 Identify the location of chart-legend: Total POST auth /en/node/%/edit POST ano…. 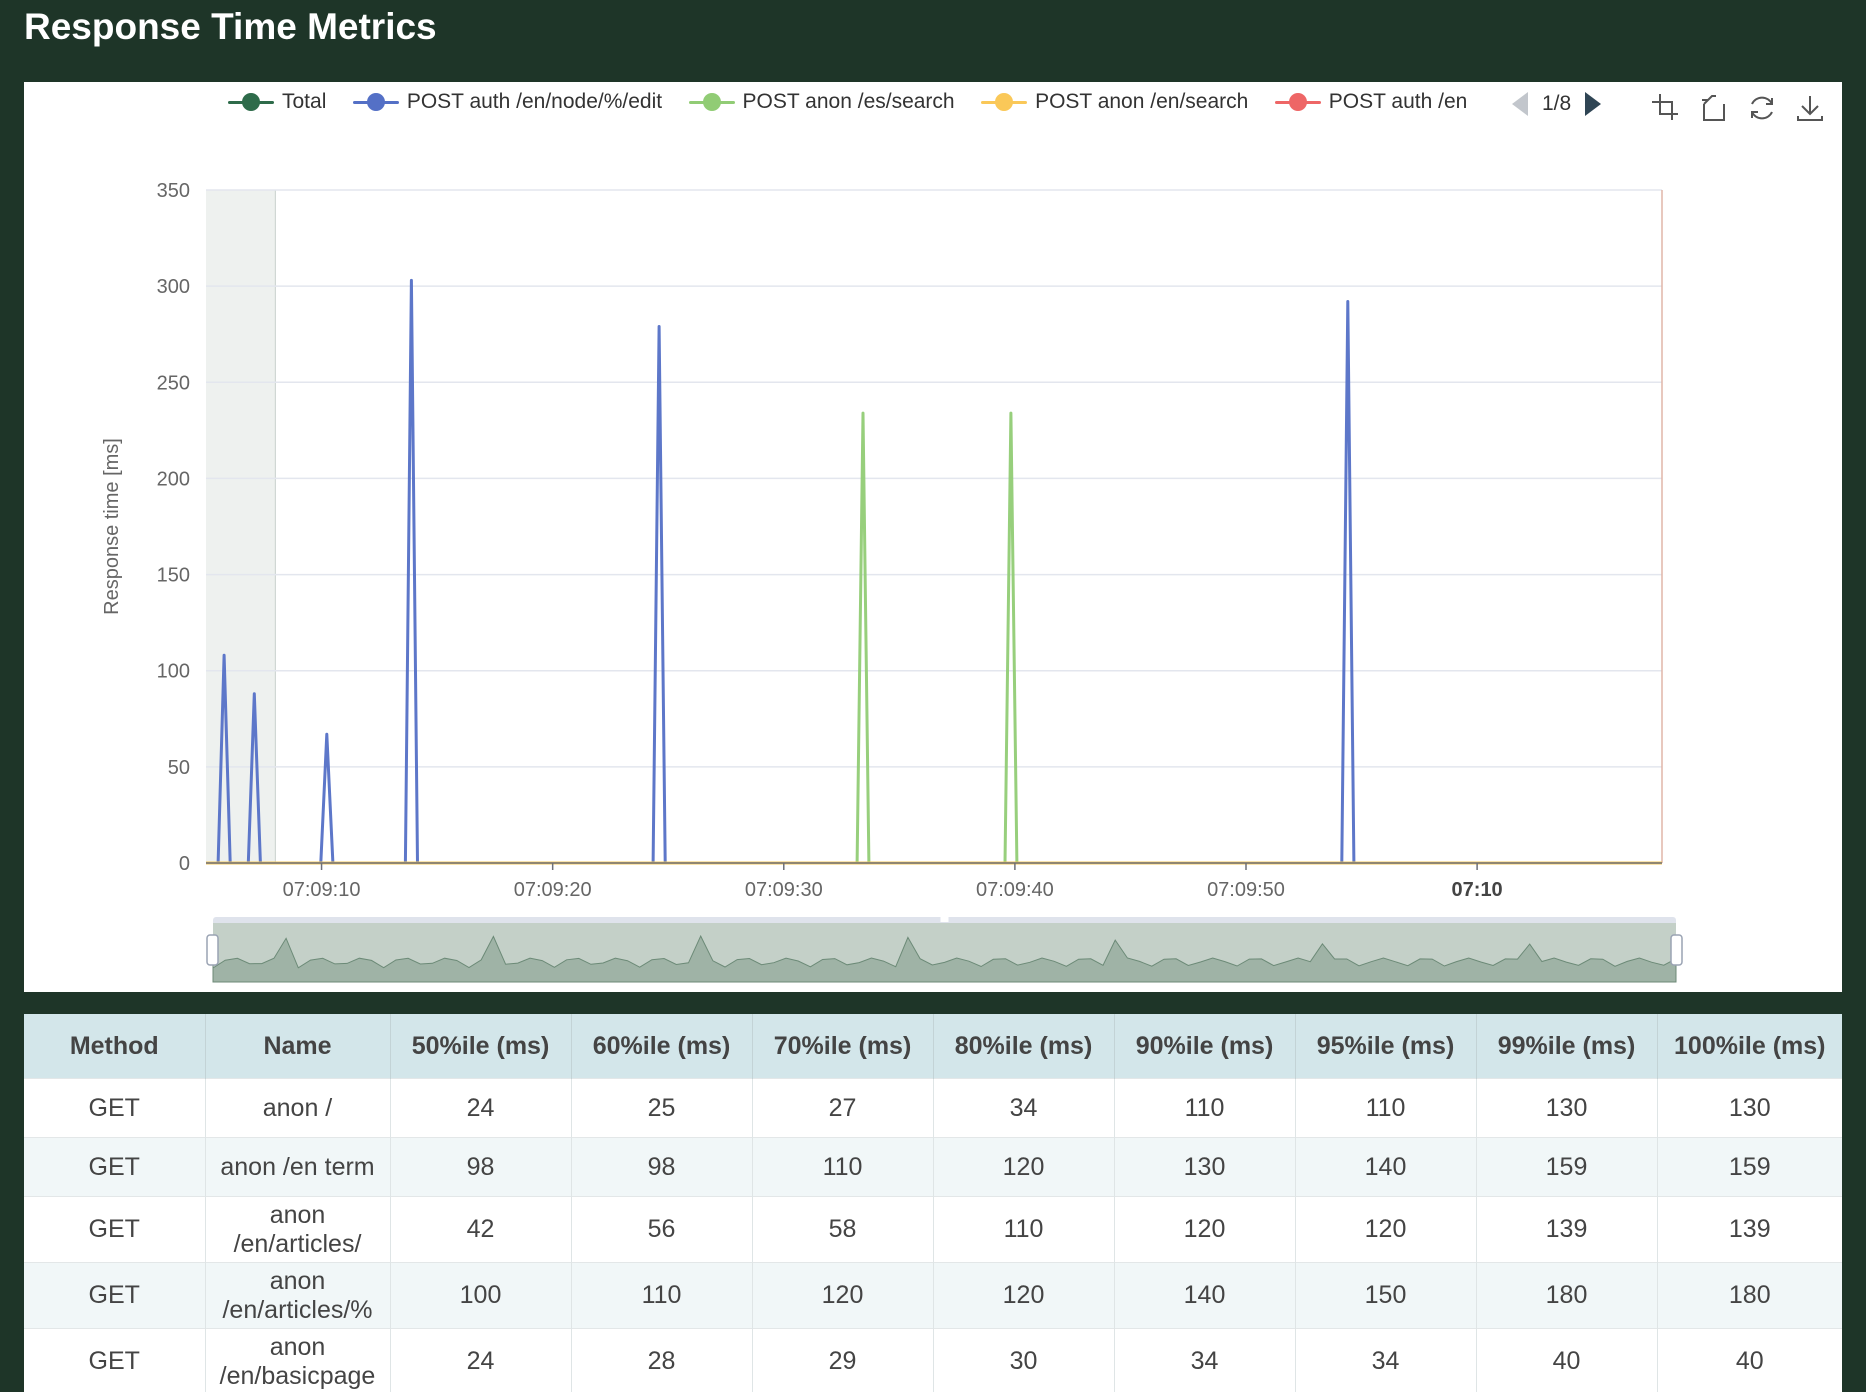
(865, 104).